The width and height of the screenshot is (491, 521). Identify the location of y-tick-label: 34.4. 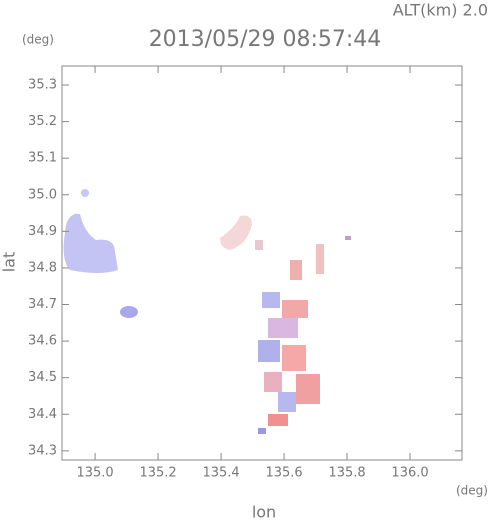
(42, 414).